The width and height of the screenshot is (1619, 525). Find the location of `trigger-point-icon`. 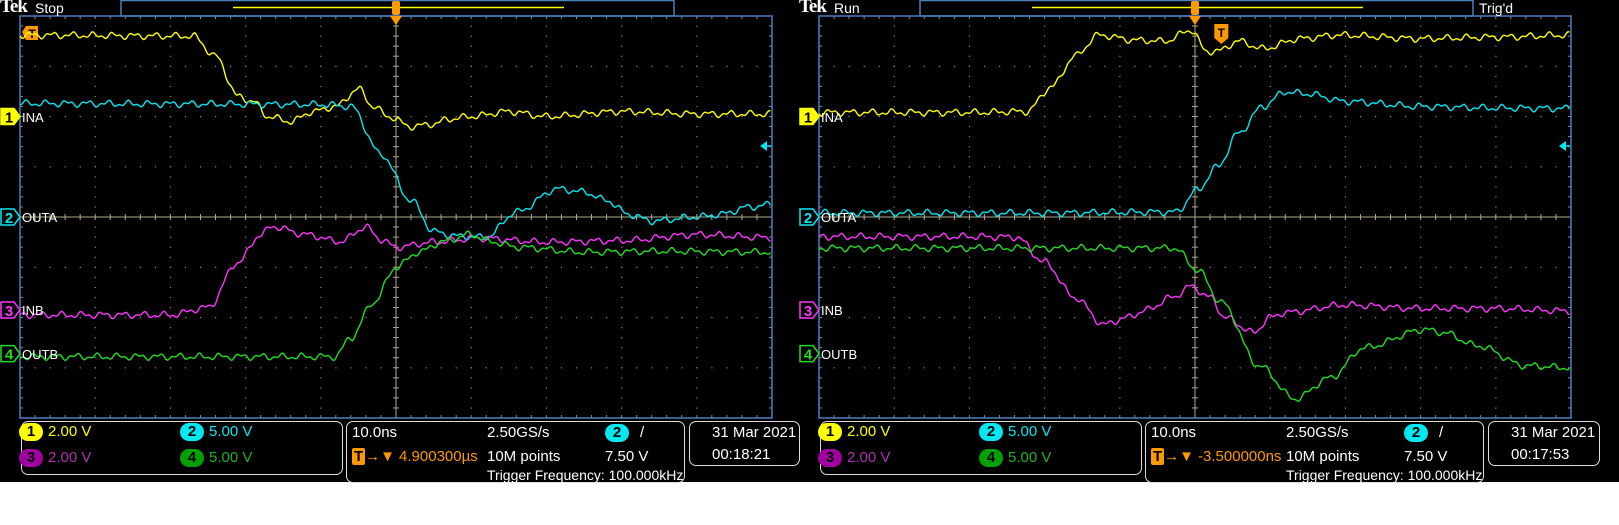

trigger-point-icon is located at coordinates (1221, 34).